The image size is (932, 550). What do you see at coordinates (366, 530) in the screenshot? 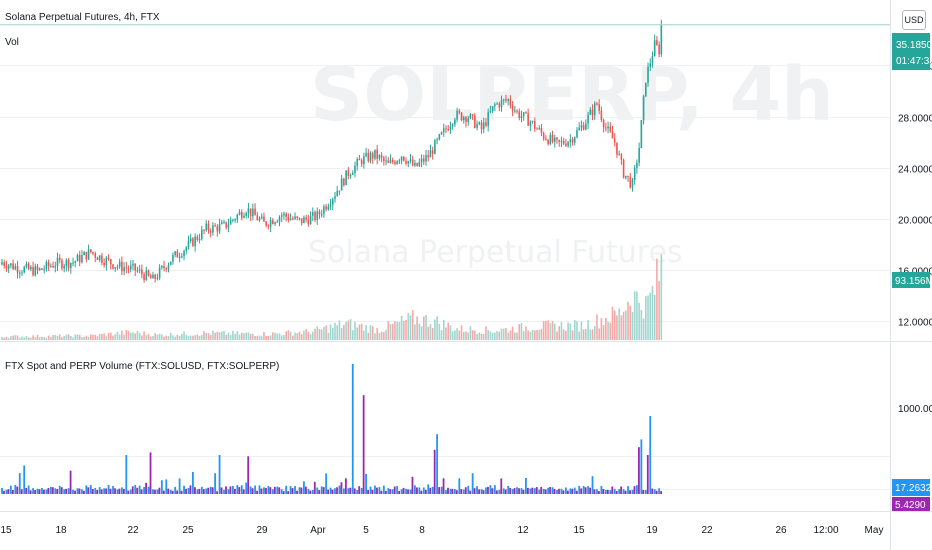
I see `time-label: 5` at bounding box center [366, 530].